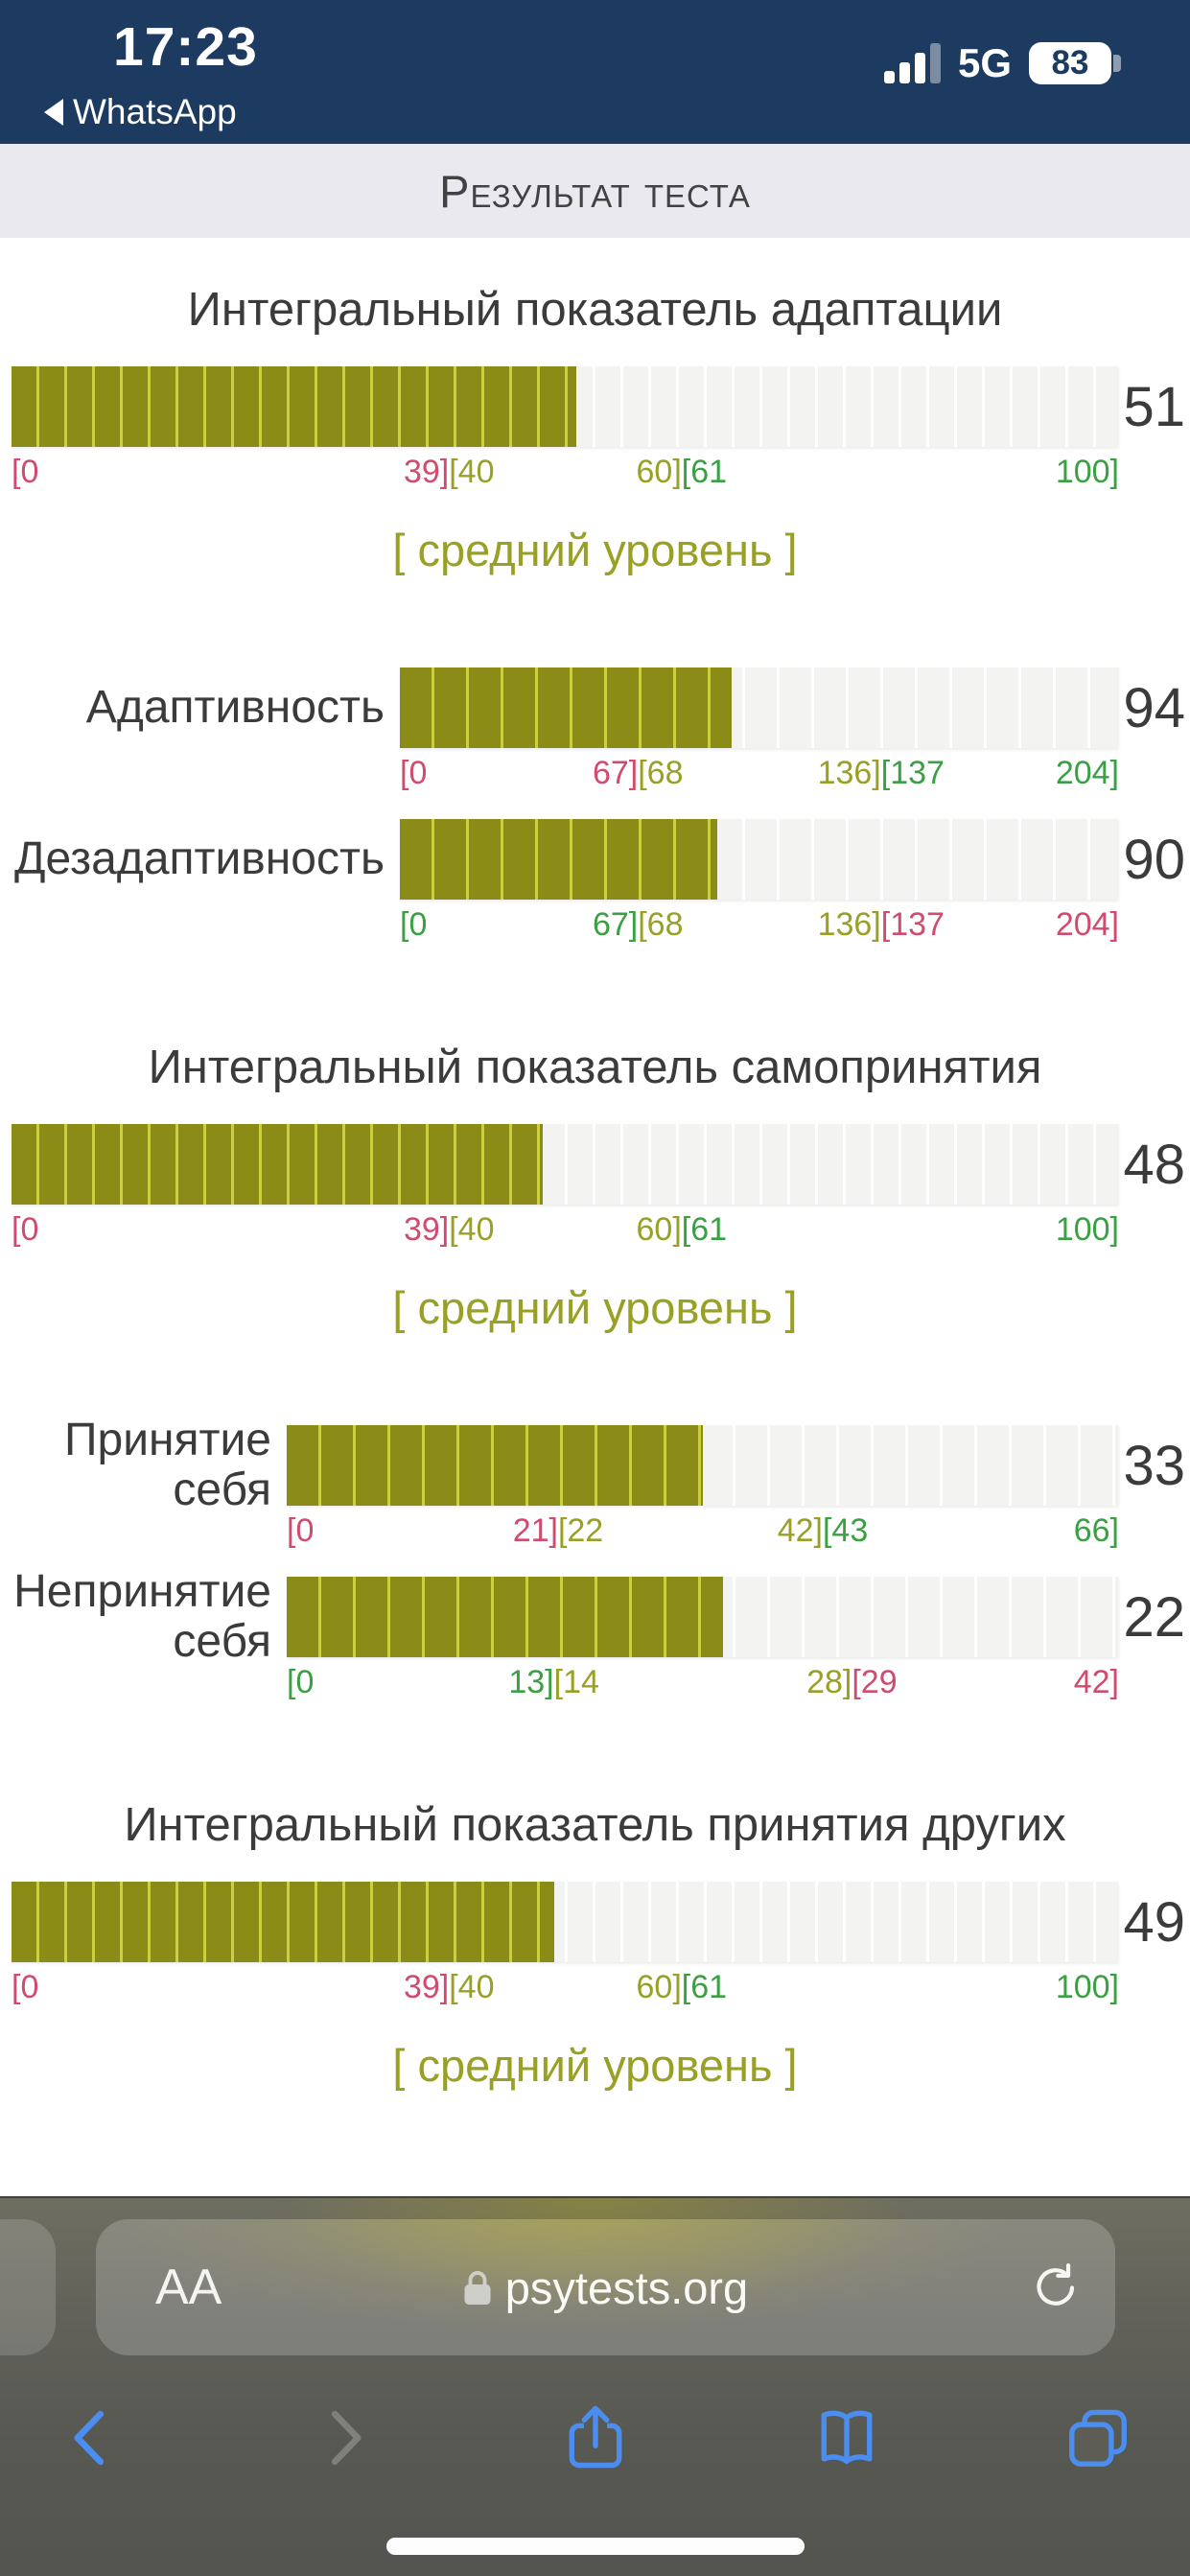  Describe the element at coordinates (1154, 1922) in the screenshot. I see `chart-row-value: 49` at that location.